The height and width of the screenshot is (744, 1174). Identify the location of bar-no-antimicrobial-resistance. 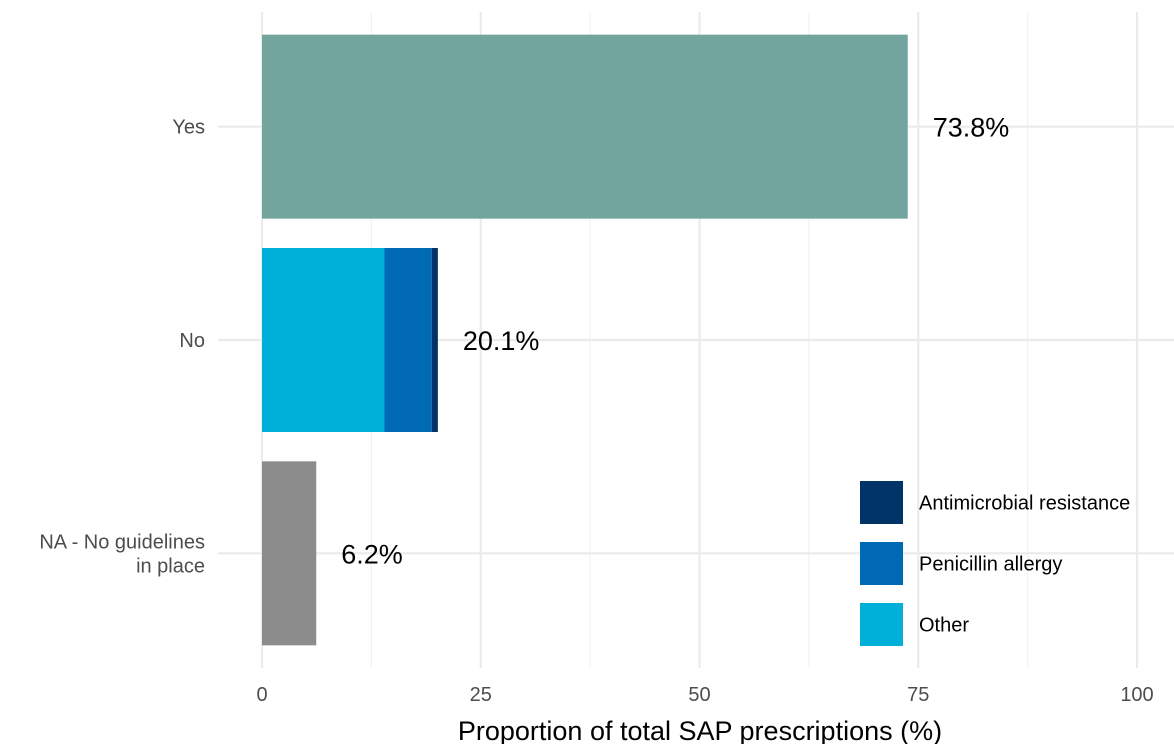
(434, 340).